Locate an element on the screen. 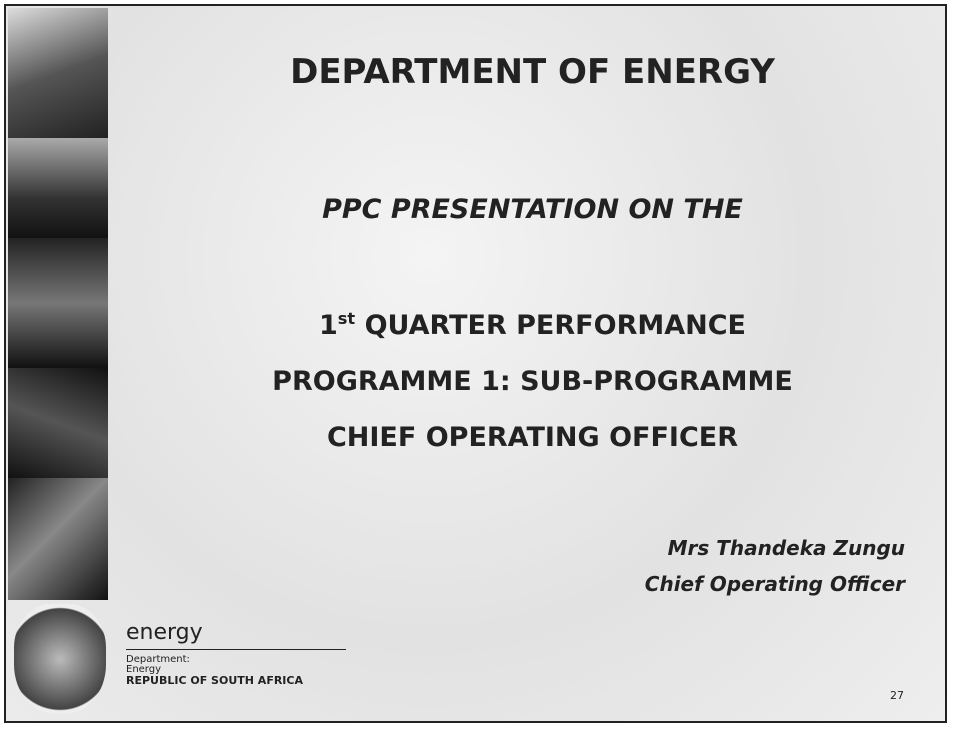 This screenshot has height=729, width=953. page-number: 27 is located at coordinates (897, 695).